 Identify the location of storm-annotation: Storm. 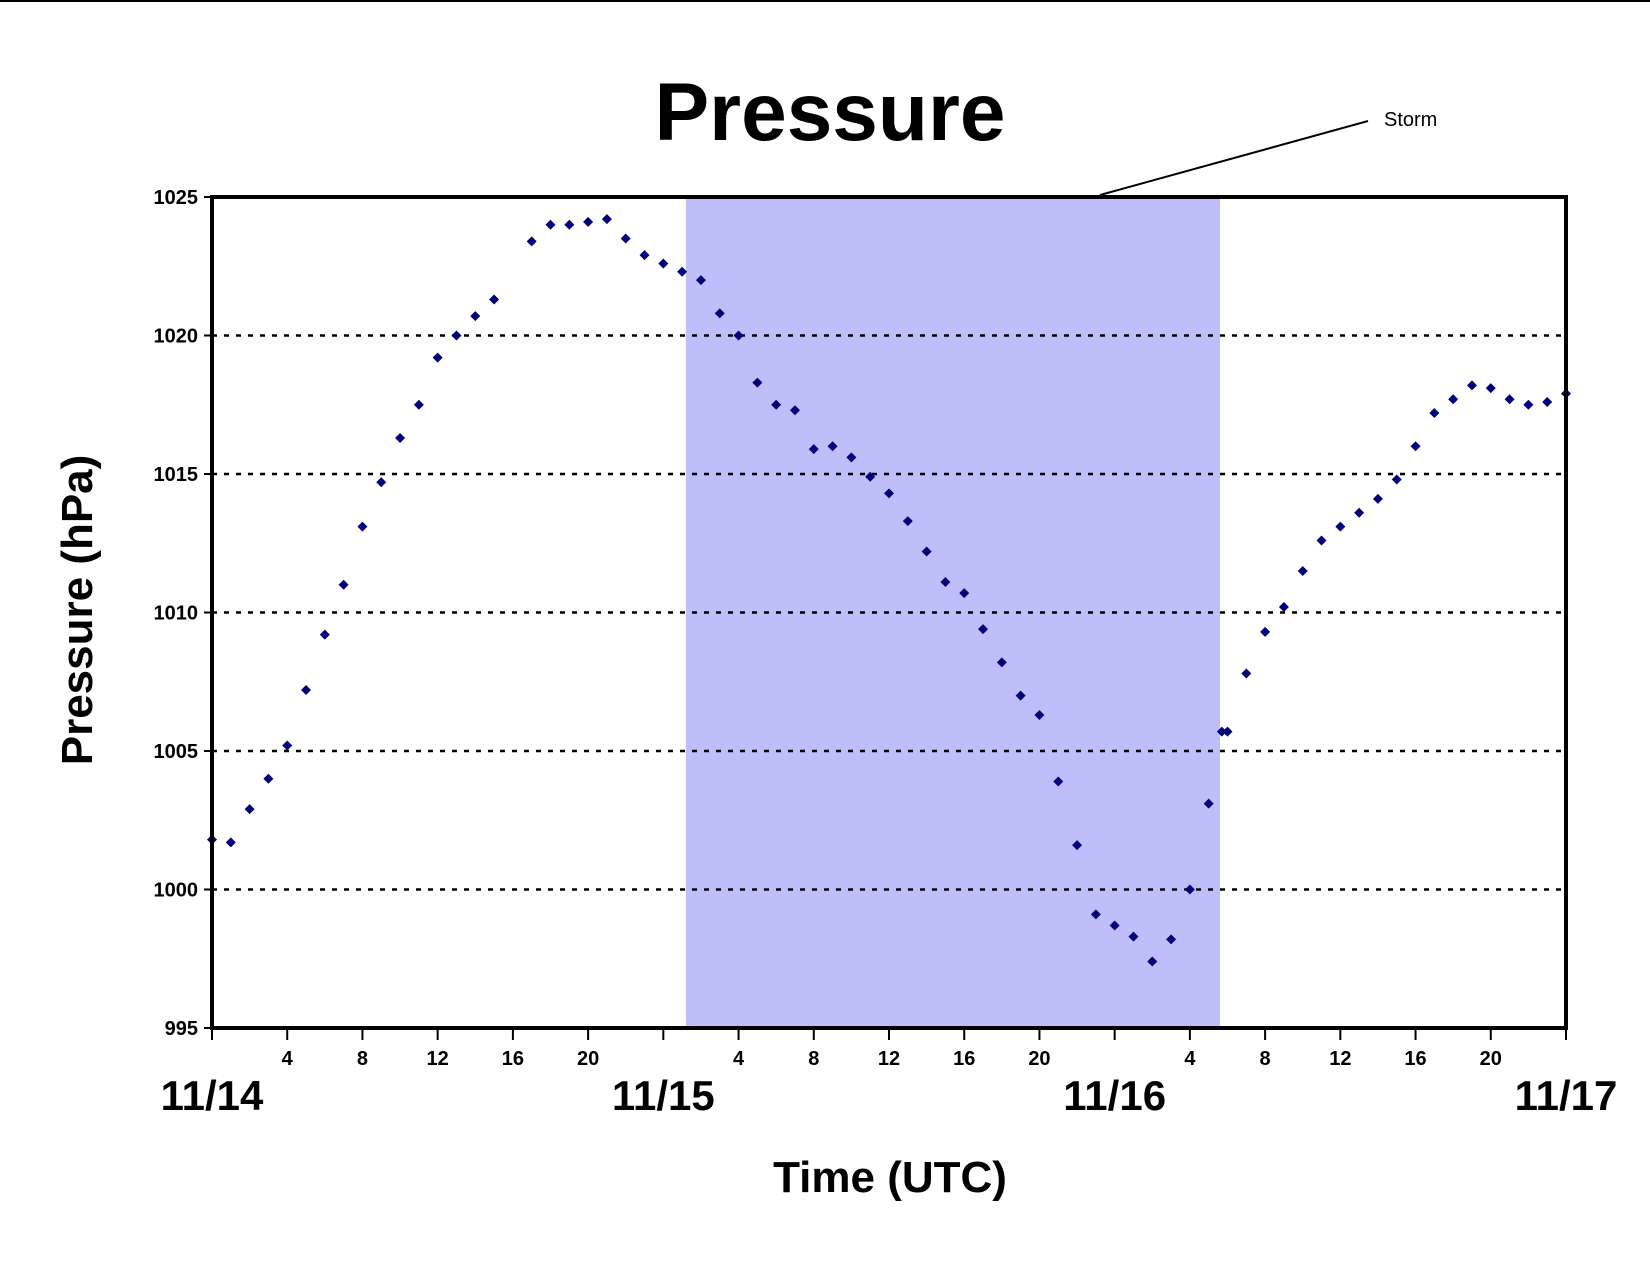
(1268, 152).